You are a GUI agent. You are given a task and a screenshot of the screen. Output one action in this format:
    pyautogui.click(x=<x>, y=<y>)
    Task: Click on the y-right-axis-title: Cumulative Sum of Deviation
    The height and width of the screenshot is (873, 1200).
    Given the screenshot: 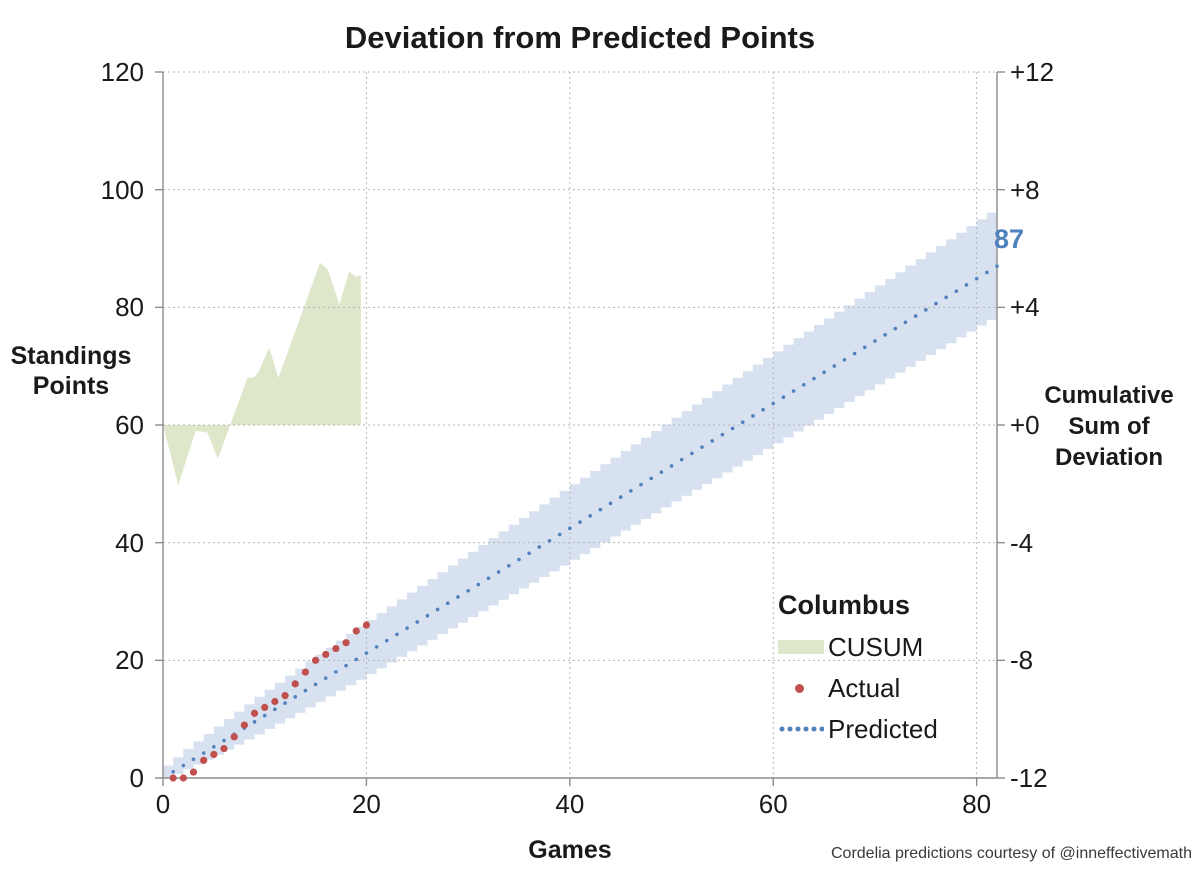 What is the action you would take?
    pyautogui.click(x=1109, y=426)
    